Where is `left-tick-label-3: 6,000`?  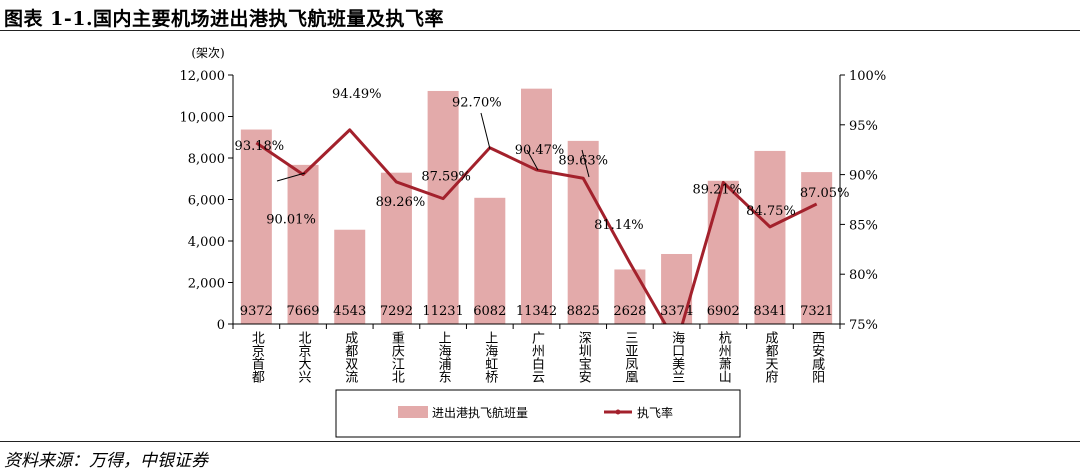 left-tick-label-3: 6,000 is located at coordinates (206, 201).